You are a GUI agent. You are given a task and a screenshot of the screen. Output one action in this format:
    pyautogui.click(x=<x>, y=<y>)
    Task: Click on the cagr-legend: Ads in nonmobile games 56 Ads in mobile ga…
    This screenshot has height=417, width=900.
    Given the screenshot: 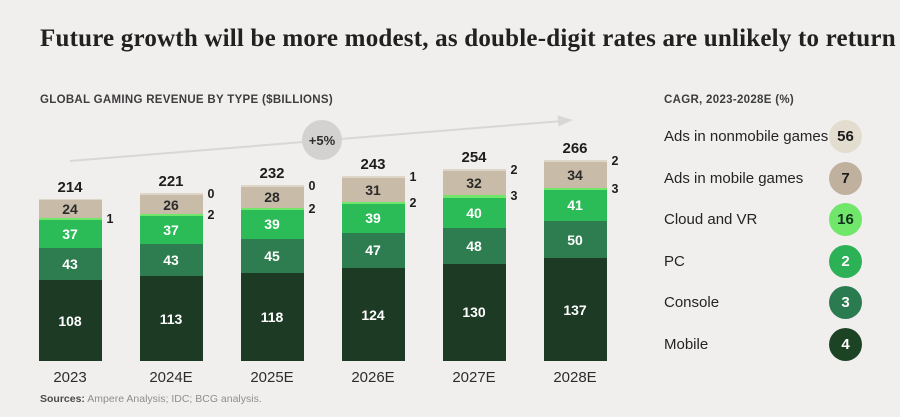 What is the action you would take?
    pyautogui.click(x=763, y=240)
    